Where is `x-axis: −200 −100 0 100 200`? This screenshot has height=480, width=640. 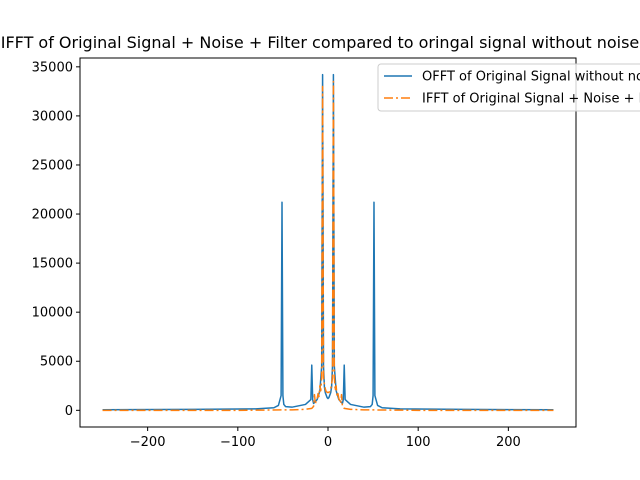
x-axis: −200 −100 0 100 200 is located at coordinates (325, 438).